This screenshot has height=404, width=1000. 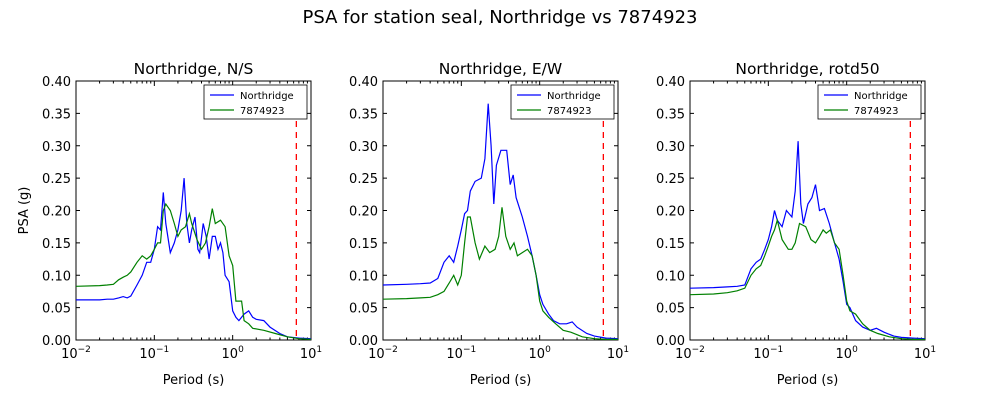 What do you see at coordinates (24, 211) in the screenshot?
I see `y-axis-label: PSA (g)` at bounding box center [24, 211].